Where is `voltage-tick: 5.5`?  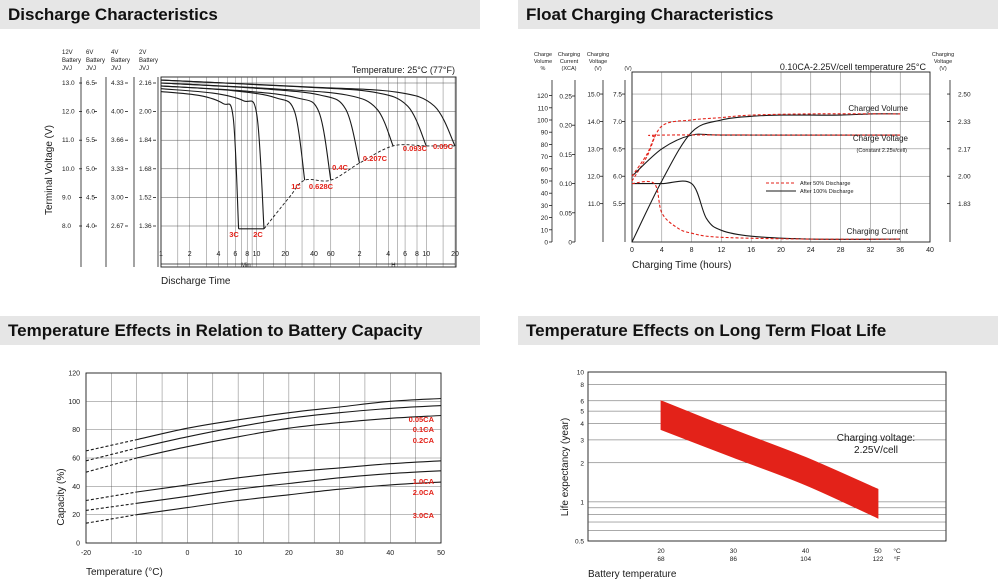
voltage-tick: 5.5 is located at coordinates (617, 204).